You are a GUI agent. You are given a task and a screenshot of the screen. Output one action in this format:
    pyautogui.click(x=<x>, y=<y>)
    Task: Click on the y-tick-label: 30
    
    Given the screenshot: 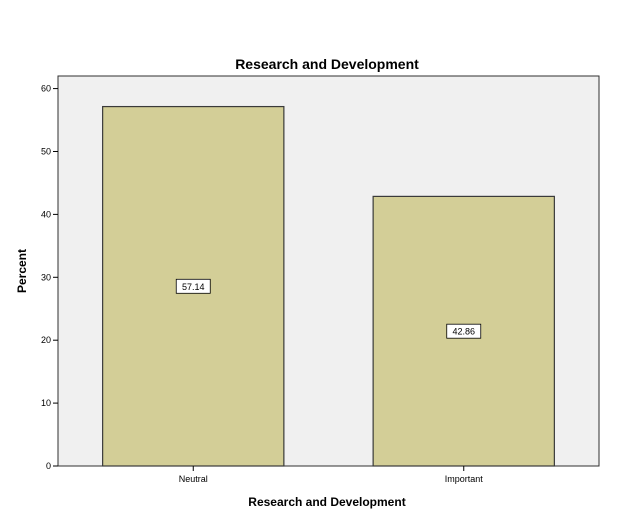 What is the action you would take?
    pyautogui.click(x=46, y=277)
    